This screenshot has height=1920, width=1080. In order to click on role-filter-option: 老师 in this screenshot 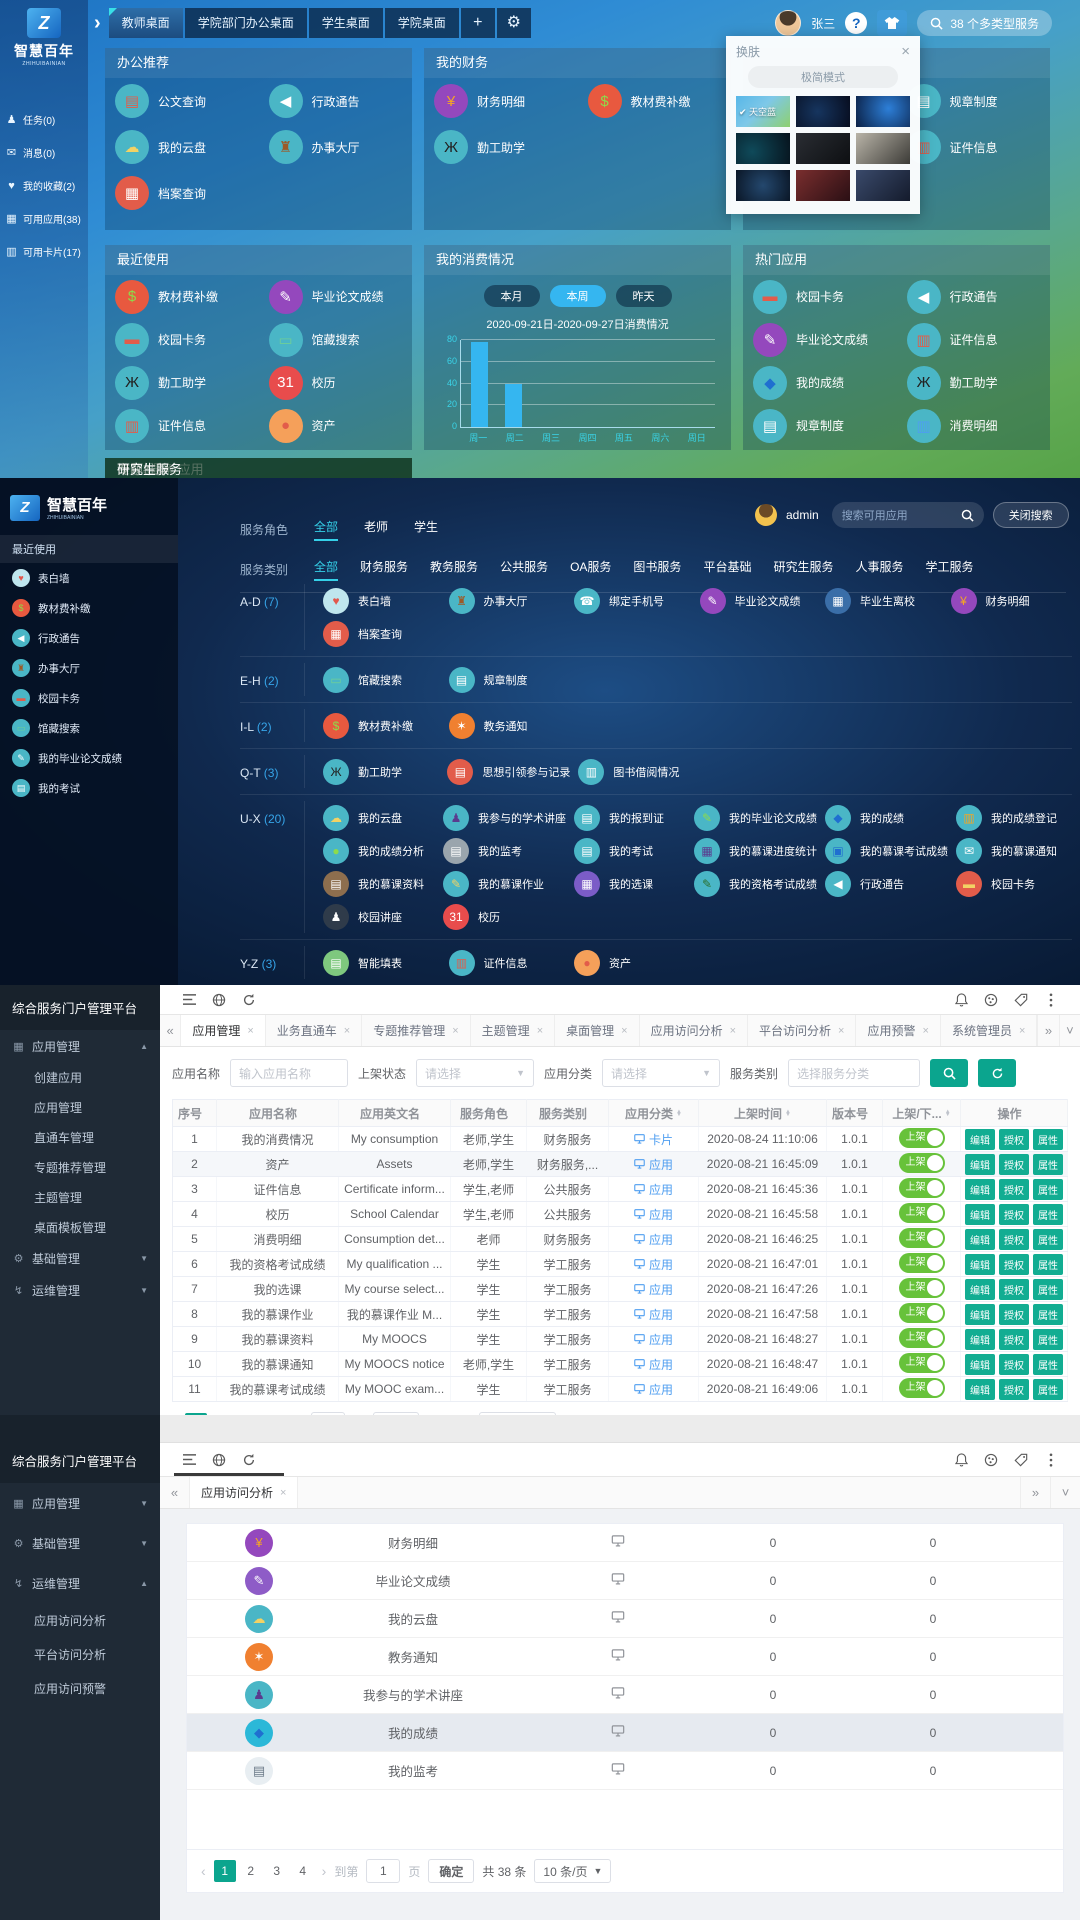, I will do `click(376, 527)`.